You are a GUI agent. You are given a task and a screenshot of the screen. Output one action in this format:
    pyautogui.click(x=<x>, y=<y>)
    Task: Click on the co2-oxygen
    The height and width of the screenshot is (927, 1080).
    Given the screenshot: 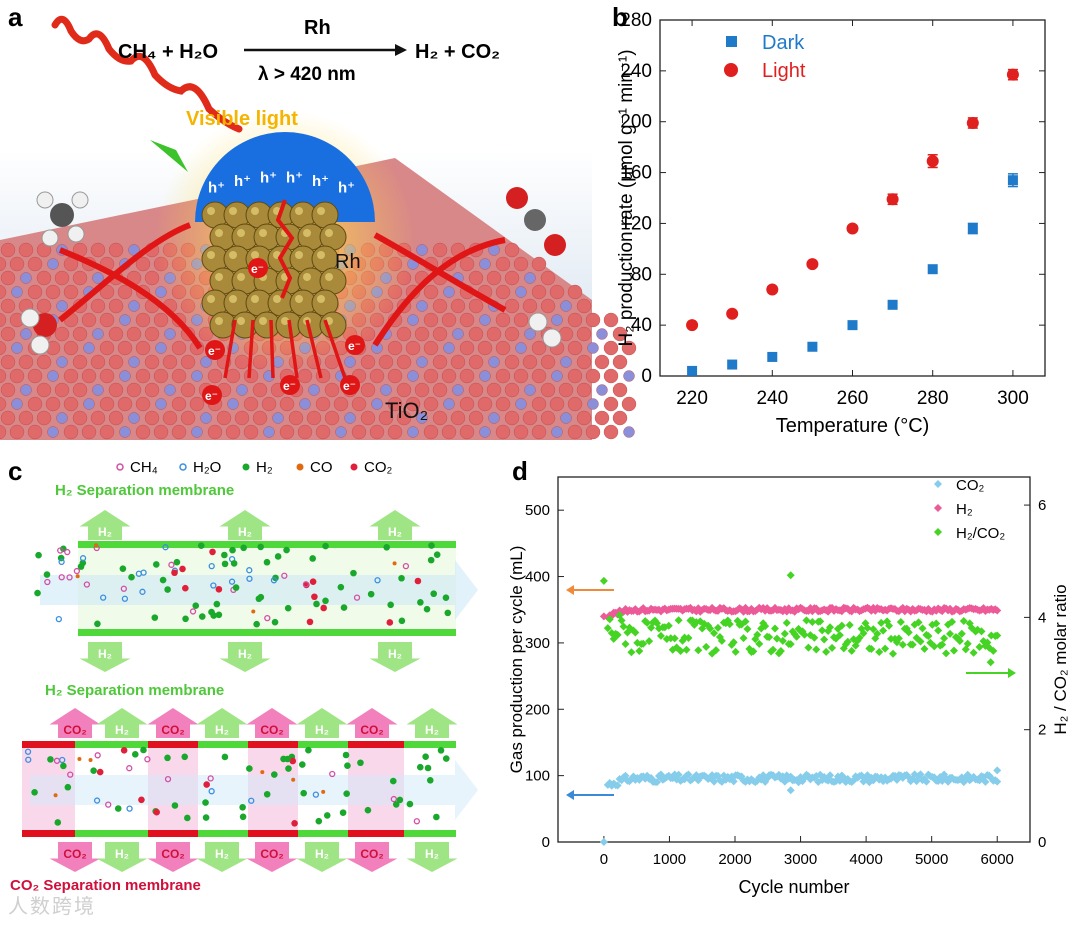 What is the action you would take?
    pyautogui.click(x=517, y=198)
    